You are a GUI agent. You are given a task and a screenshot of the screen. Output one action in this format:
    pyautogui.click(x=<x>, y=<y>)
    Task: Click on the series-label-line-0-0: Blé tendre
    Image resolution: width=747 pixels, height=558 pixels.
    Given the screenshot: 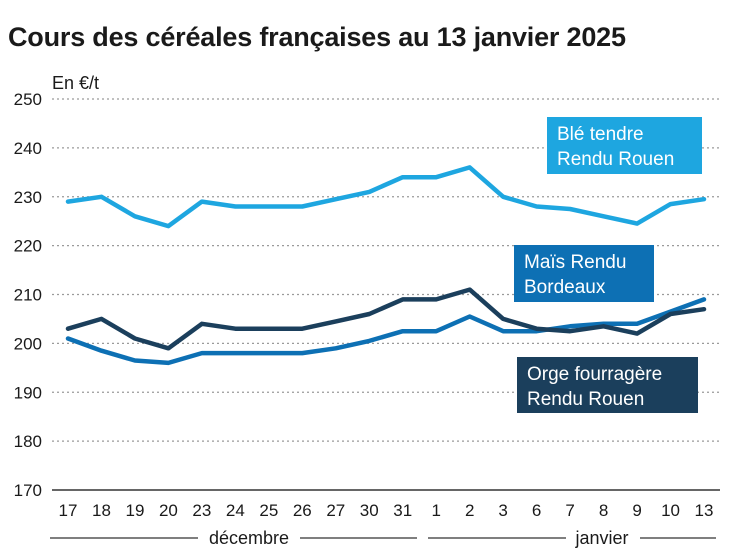 What is the action you would take?
    pyautogui.click(x=600, y=134)
    